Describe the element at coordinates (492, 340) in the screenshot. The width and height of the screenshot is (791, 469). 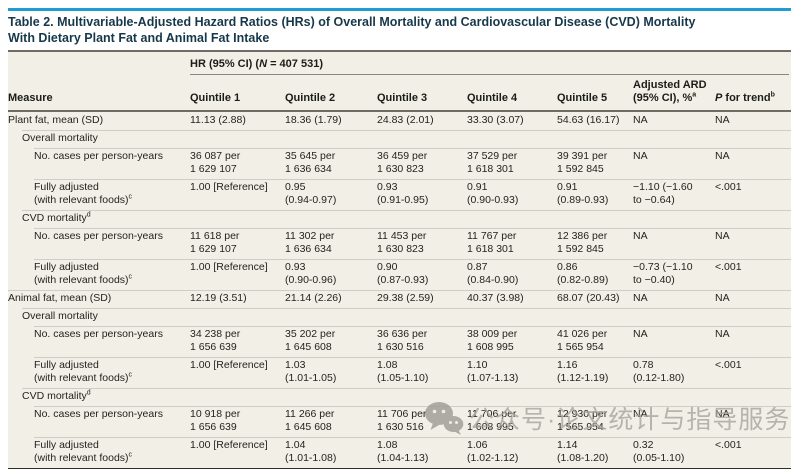
I see `value-cell: 38 009 per 1 608 995` at that location.